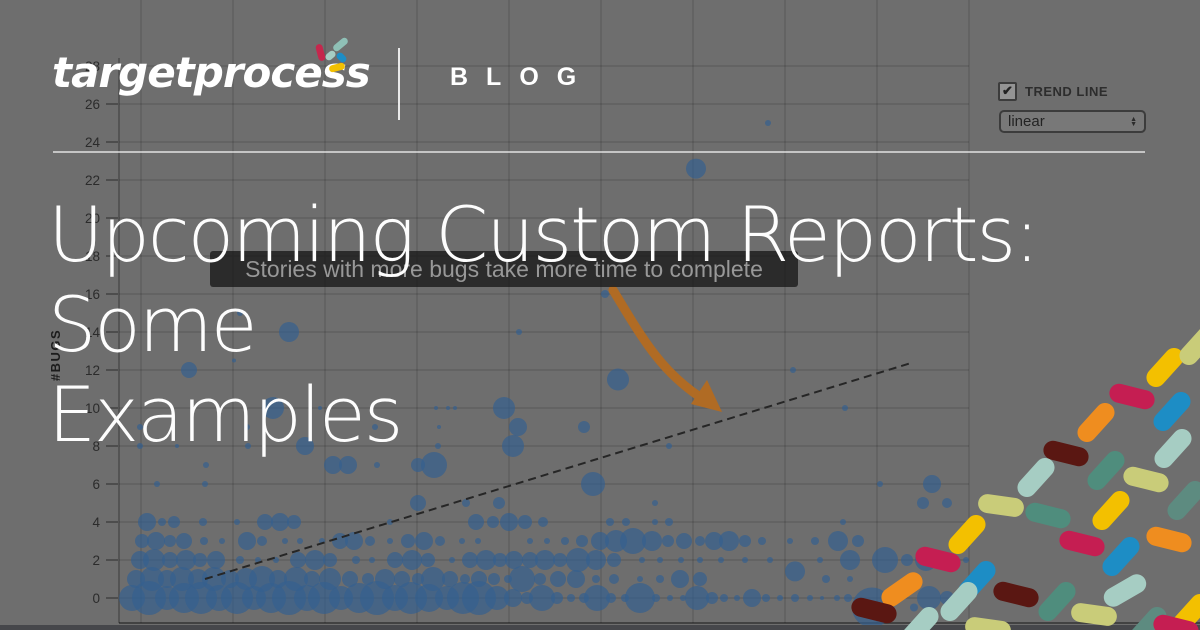 The height and width of the screenshot is (630, 1200). What do you see at coordinates (1026, 121) in the screenshot?
I see `trend-type-value: linear` at bounding box center [1026, 121].